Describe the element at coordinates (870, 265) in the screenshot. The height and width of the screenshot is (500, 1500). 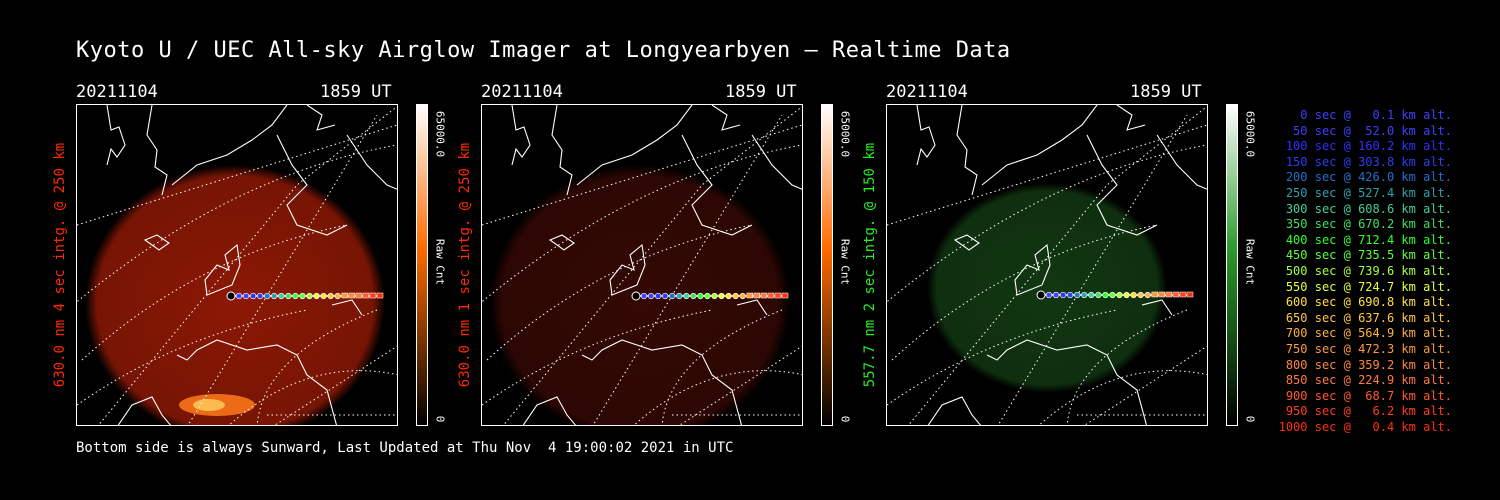
I see `panel-ylabel: 557.7 nm 2 sec intg. @ 150 km` at that location.